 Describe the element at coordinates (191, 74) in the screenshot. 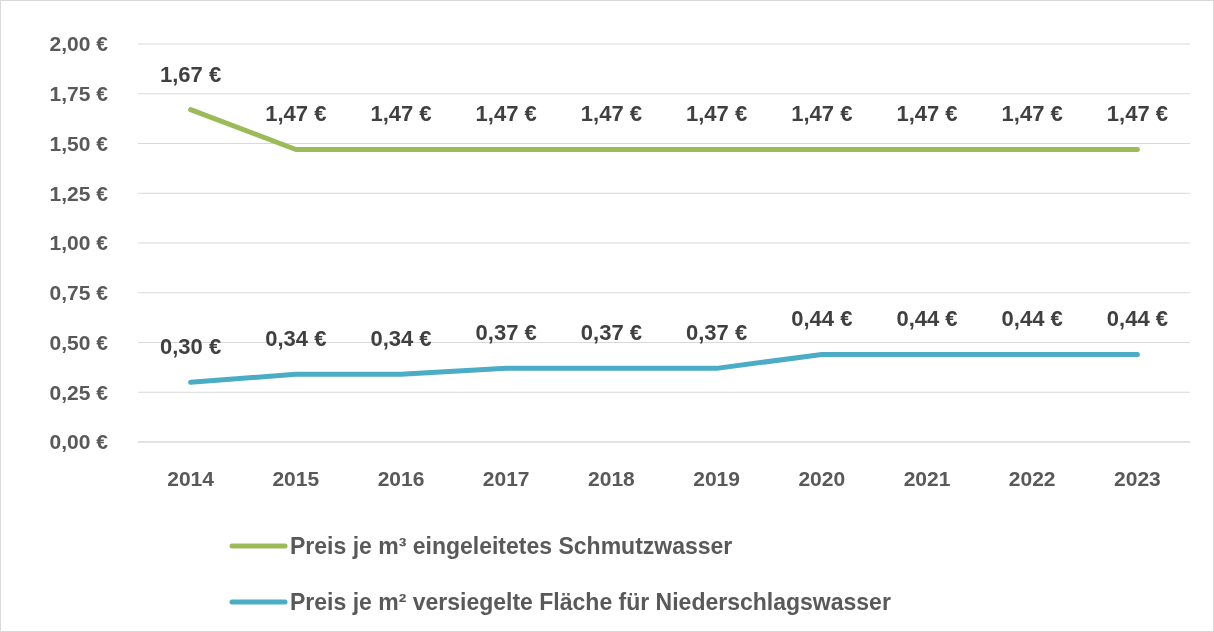

I see `data-label: 1,67 €` at that location.